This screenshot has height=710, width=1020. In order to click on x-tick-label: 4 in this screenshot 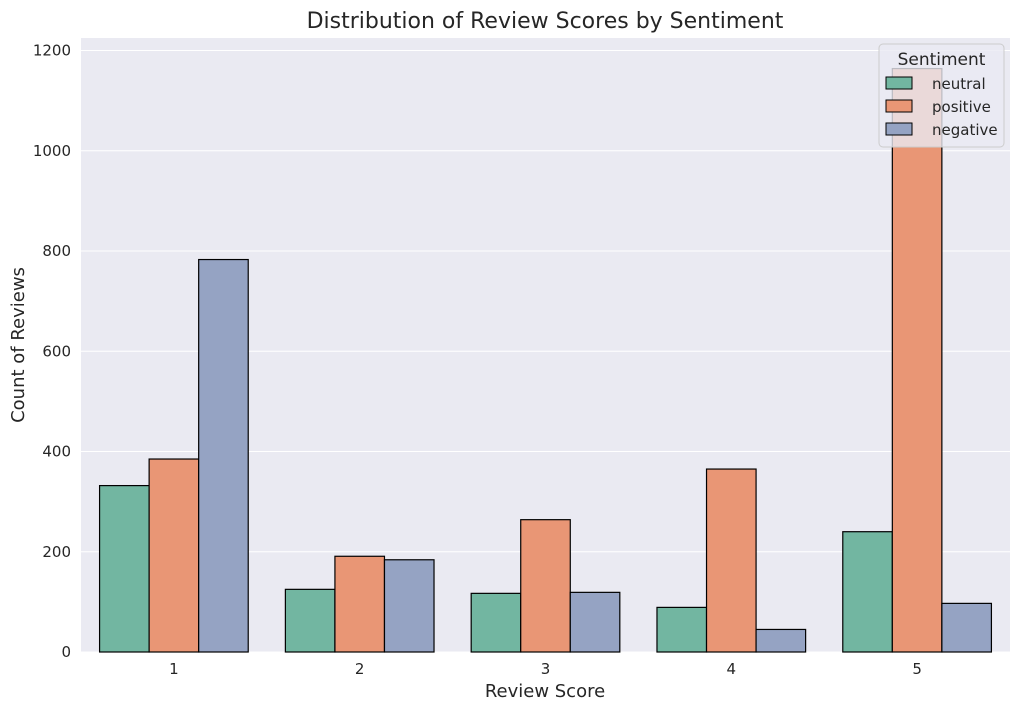, I will do `click(732, 669)`.